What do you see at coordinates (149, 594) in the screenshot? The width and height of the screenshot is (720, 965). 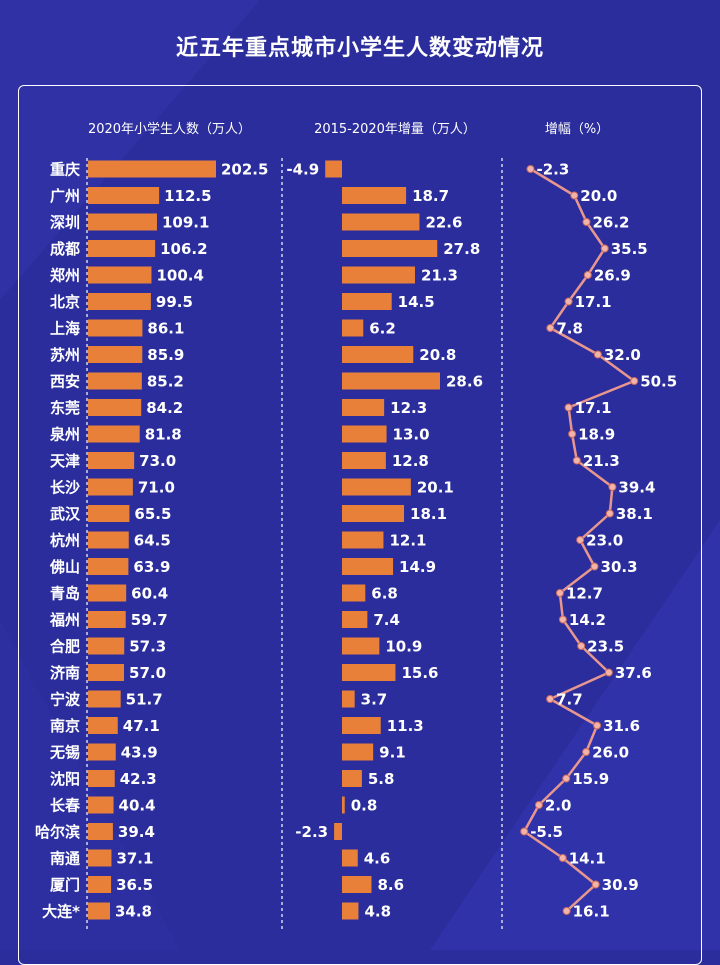 I see `population-value-label: 60.4` at bounding box center [149, 594].